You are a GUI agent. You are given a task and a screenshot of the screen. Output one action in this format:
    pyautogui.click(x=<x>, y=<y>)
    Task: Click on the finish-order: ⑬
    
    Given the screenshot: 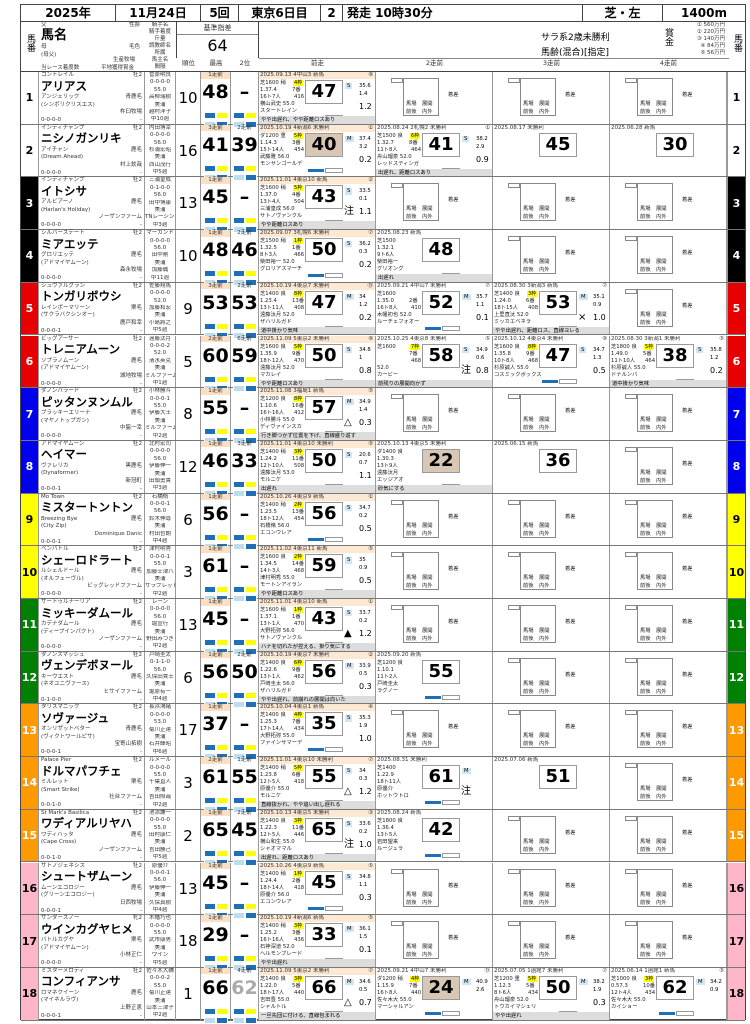 What is the action you would take?
    pyautogui.click(x=370, y=285)
    